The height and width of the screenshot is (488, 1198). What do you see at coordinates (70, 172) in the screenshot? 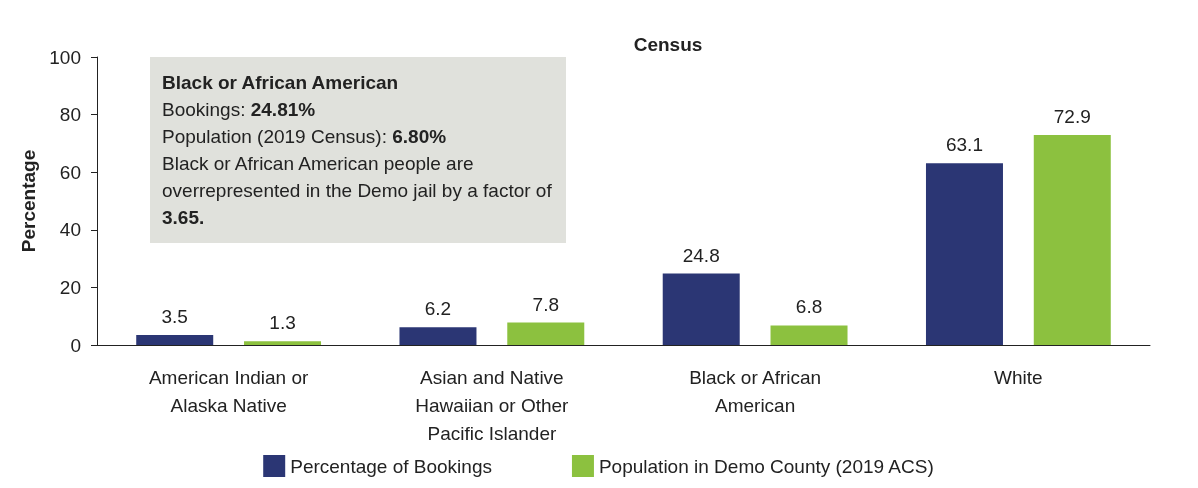
I see `y-tick-label: 60` at bounding box center [70, 172].